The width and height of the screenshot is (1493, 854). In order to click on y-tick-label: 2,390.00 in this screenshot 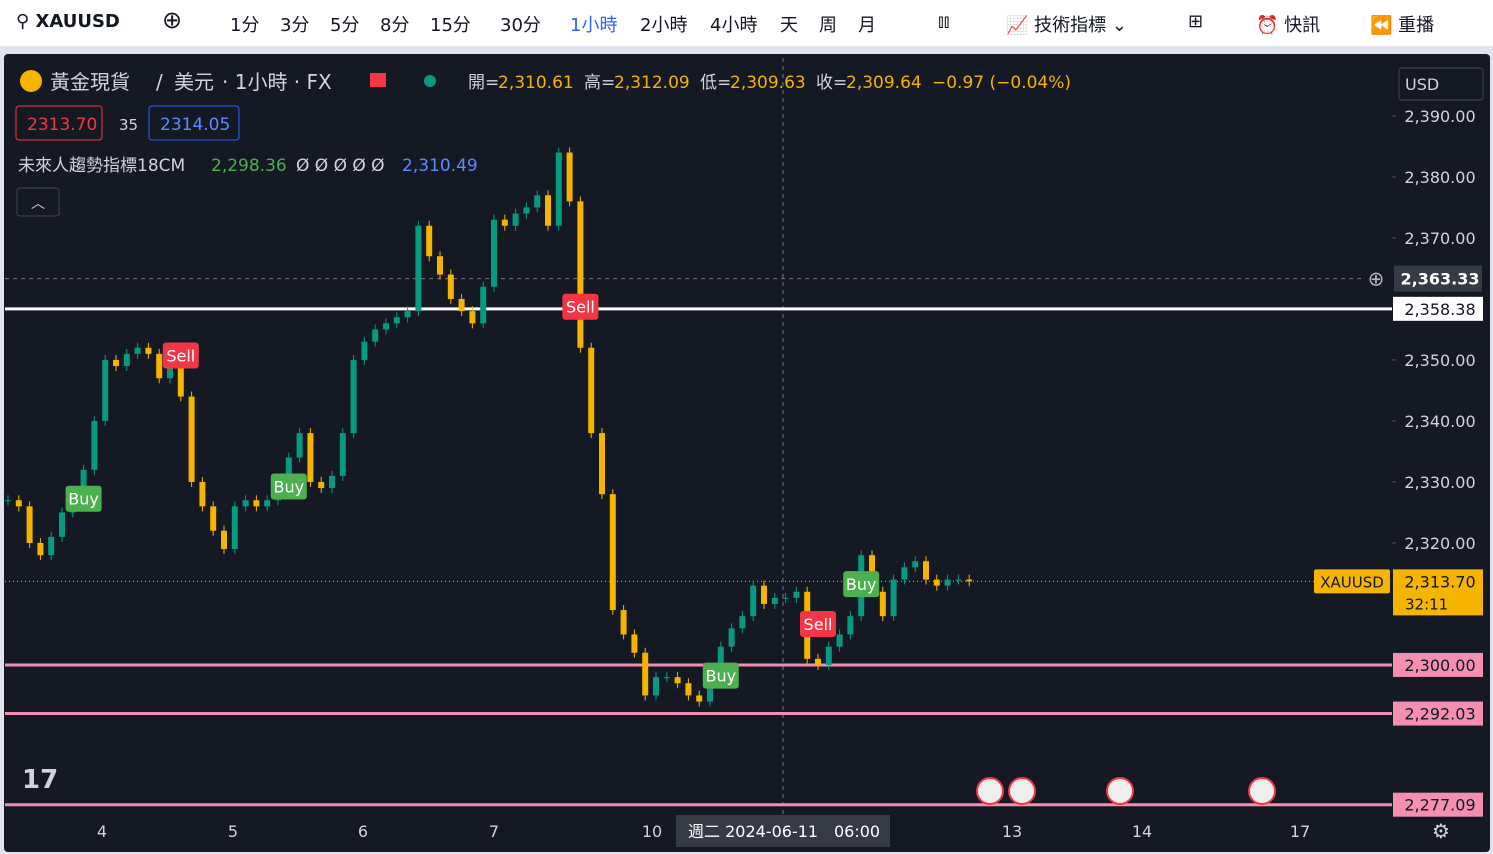, I will do `click(1439, 116)`.